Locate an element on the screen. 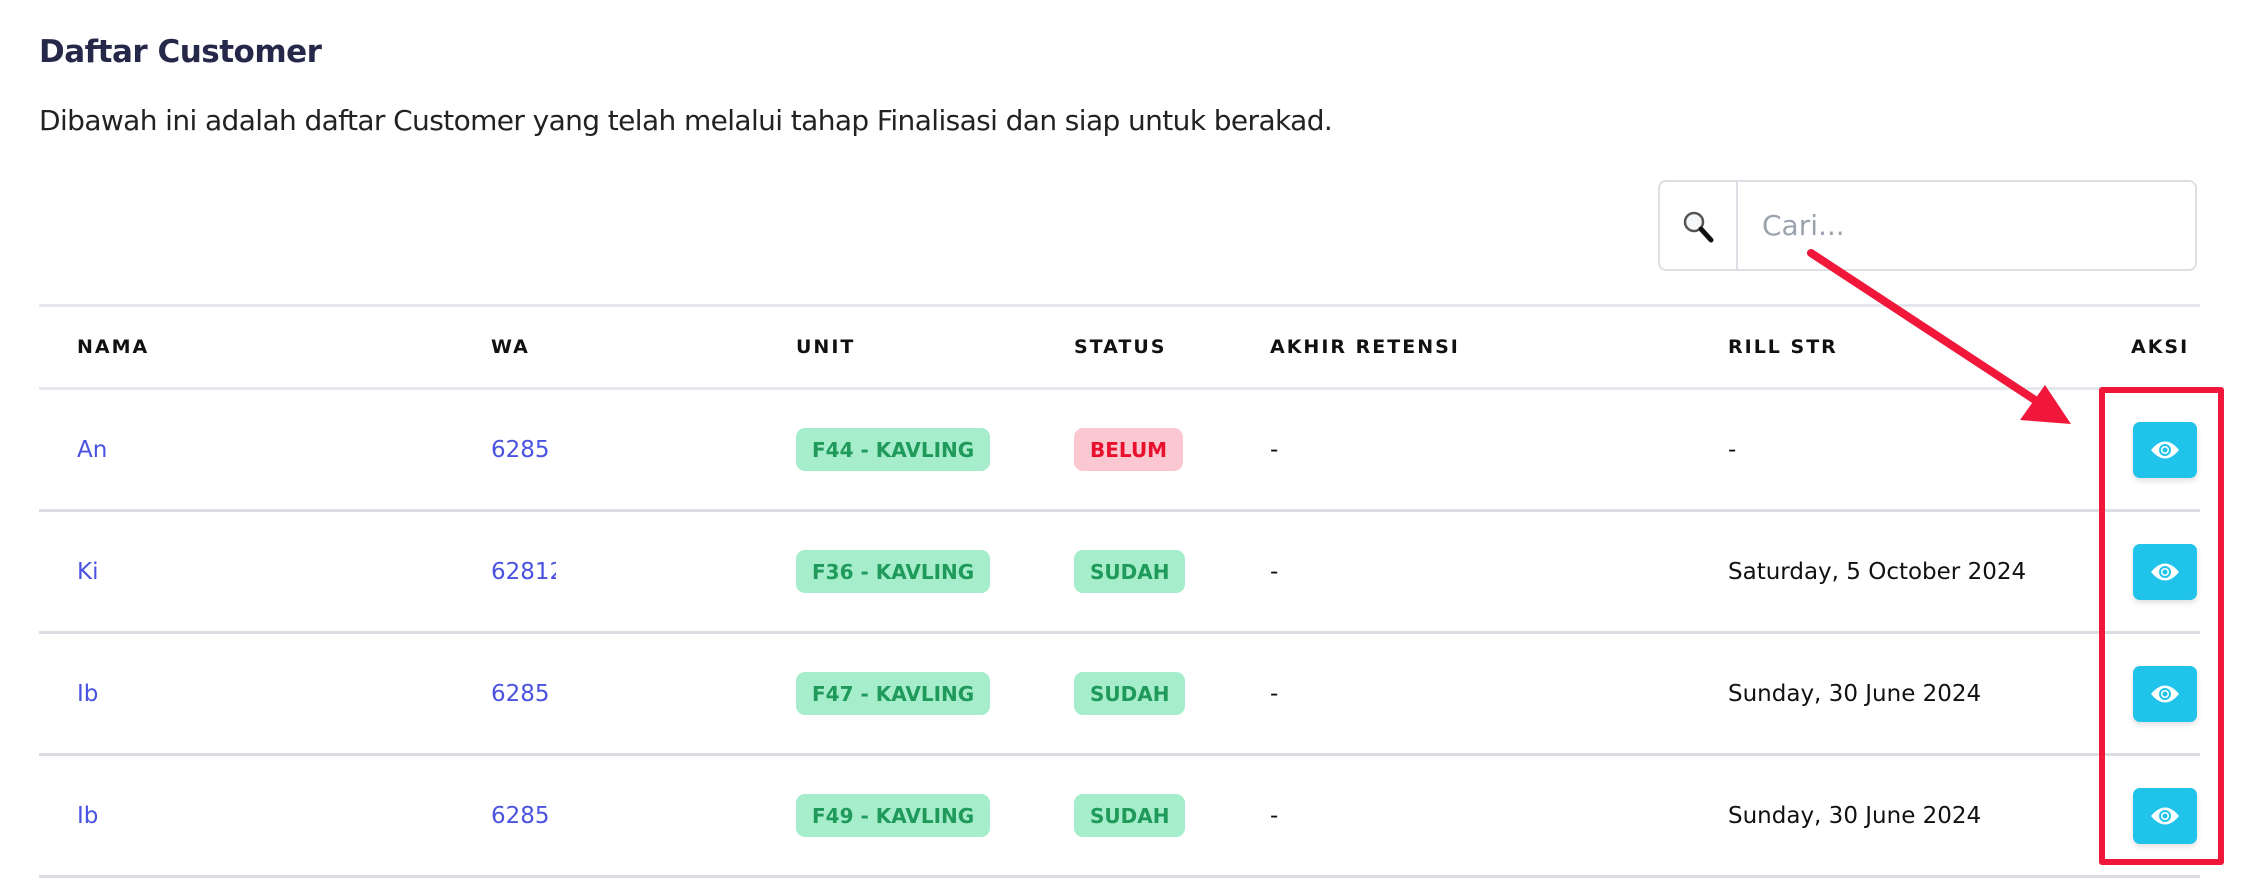 Image resolution: width=2246 pixels, height=880 pixels. rill-str-value: Saturday, 5 October 2024 is located at coordinates (1877, 571).